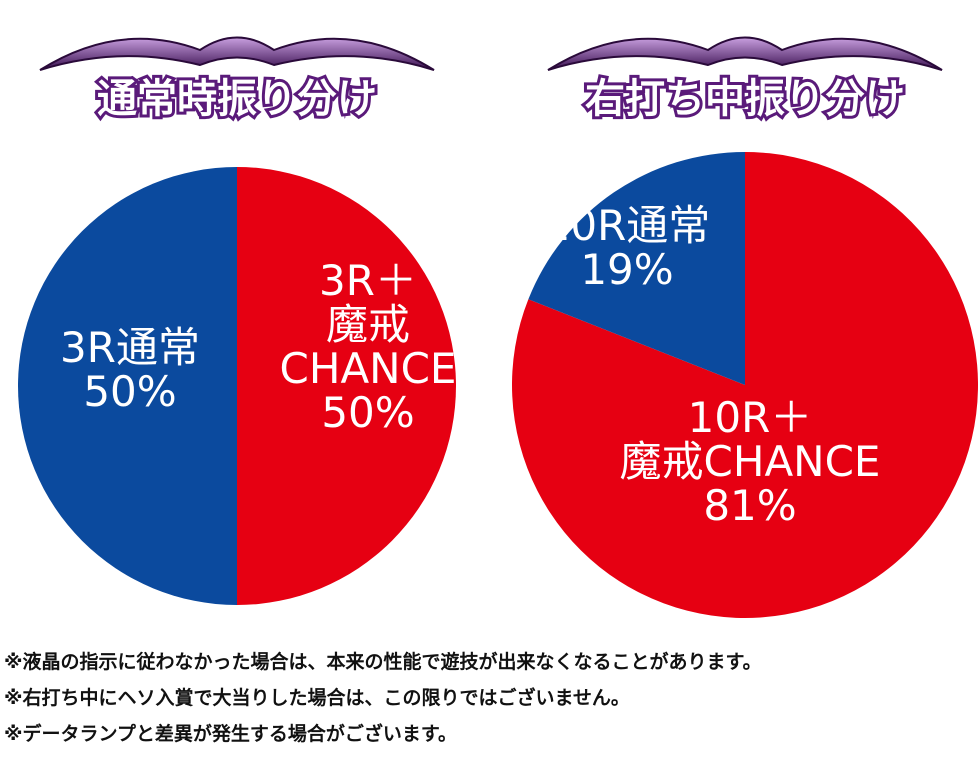  What do you see at coordinates (491, 53) in the screenshot?
I see `ornament` at bounding box center [491, 53].